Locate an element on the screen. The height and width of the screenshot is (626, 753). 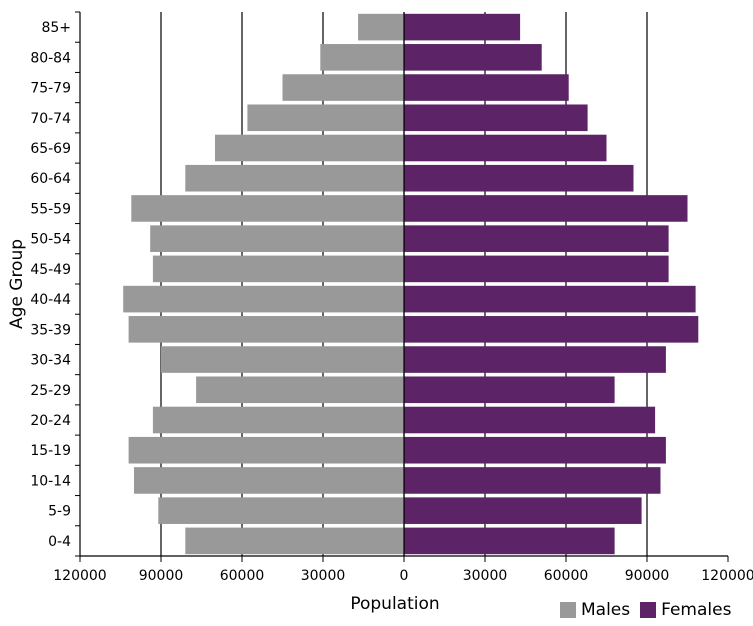
legend-swatch-females is located at coordinates (648, 610).